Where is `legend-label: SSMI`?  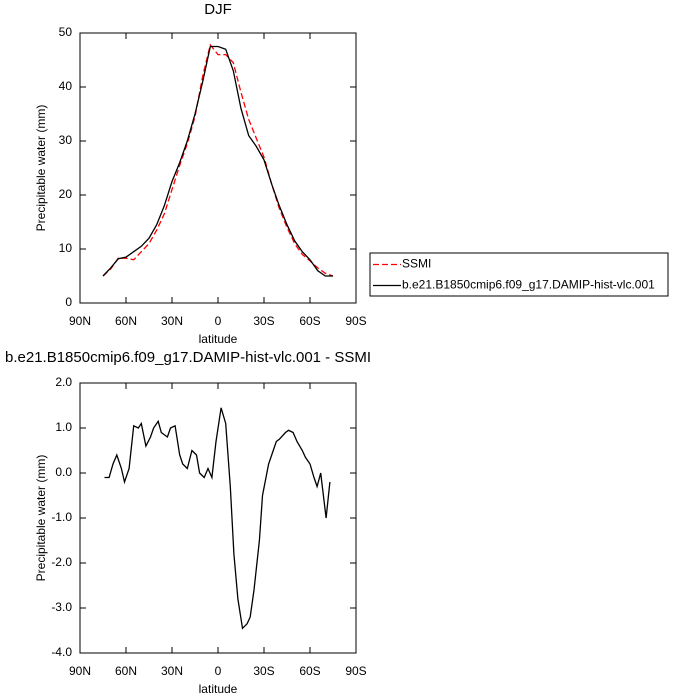 legend-label: SSMI is located at coordinates (416, 264).